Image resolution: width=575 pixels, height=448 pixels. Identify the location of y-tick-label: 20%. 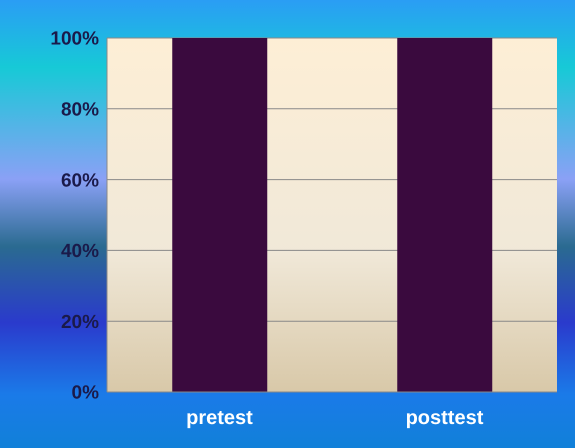
(80, 322).